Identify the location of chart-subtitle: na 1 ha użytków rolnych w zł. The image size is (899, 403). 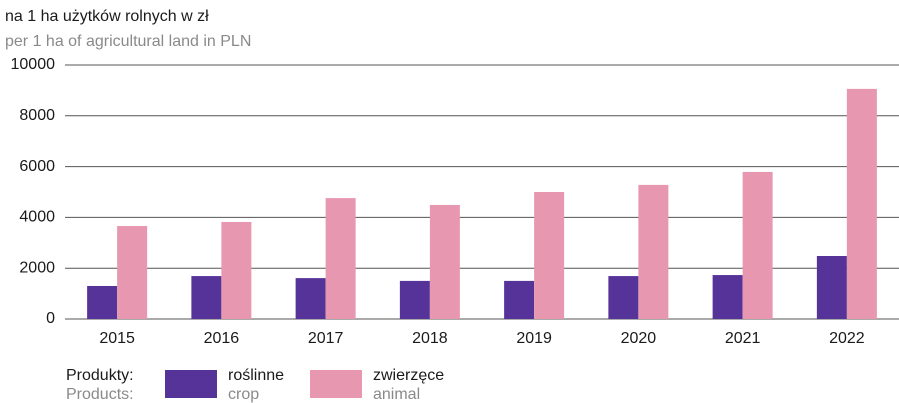
(107, 16).